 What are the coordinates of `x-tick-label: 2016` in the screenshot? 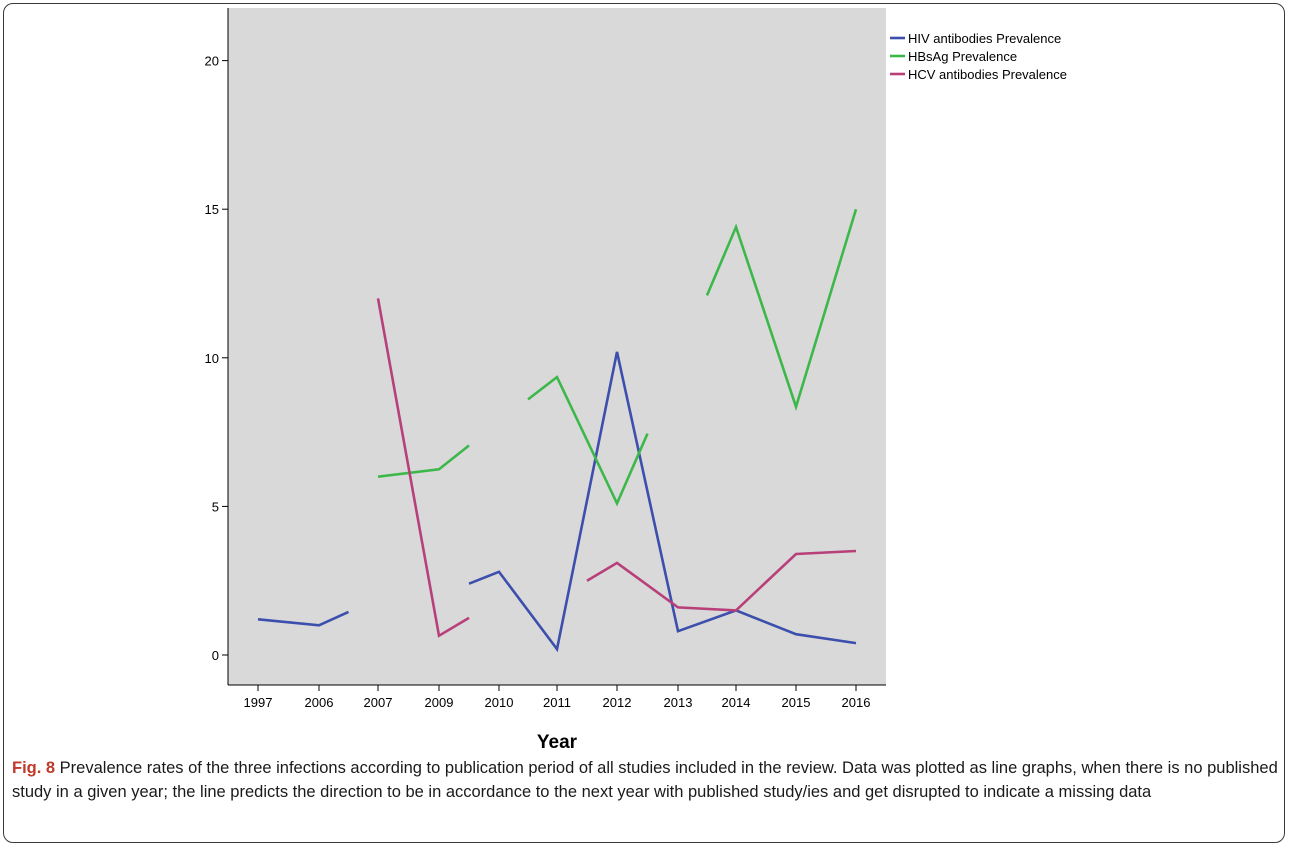 It's located at (856, 702).